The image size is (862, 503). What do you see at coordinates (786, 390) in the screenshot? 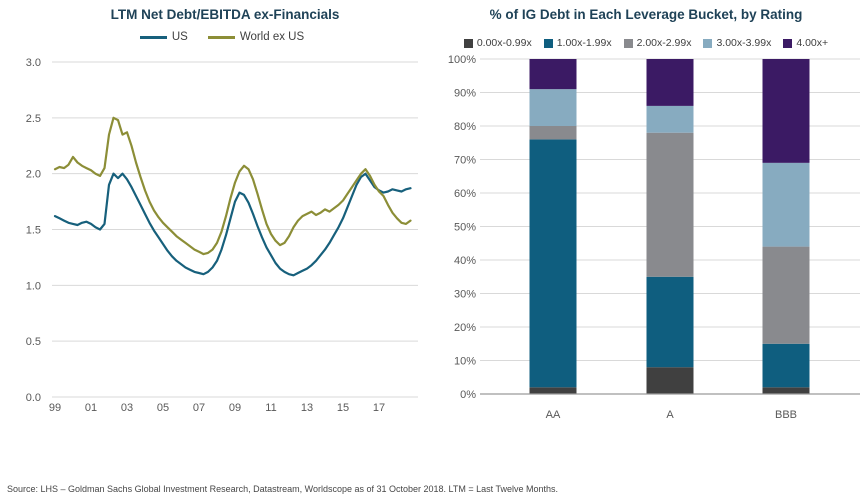
I see `bar-segment-bbb-0-00x-0-99x` at bounding box center [786, 390].